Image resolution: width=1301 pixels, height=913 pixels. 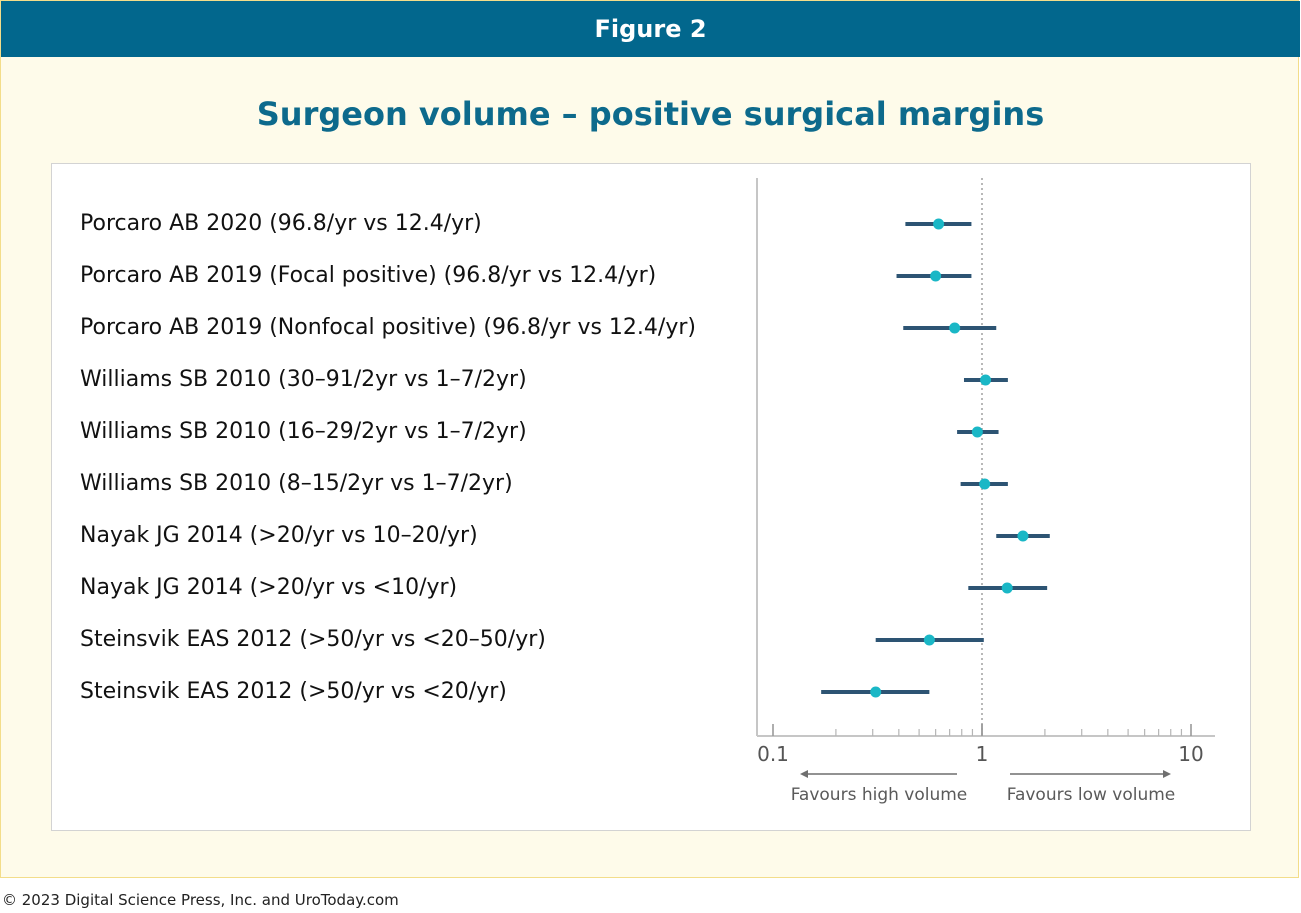 I want to click on figure-banner: Figure 2, so click(x=650, y=29).